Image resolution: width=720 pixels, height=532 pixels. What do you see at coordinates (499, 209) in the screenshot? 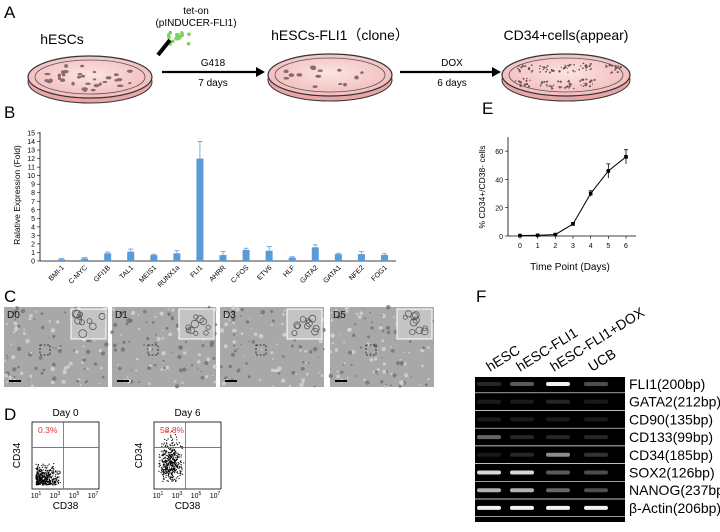
I see `chart-e-ytick-label: 20` at bounding box center [499, 209].